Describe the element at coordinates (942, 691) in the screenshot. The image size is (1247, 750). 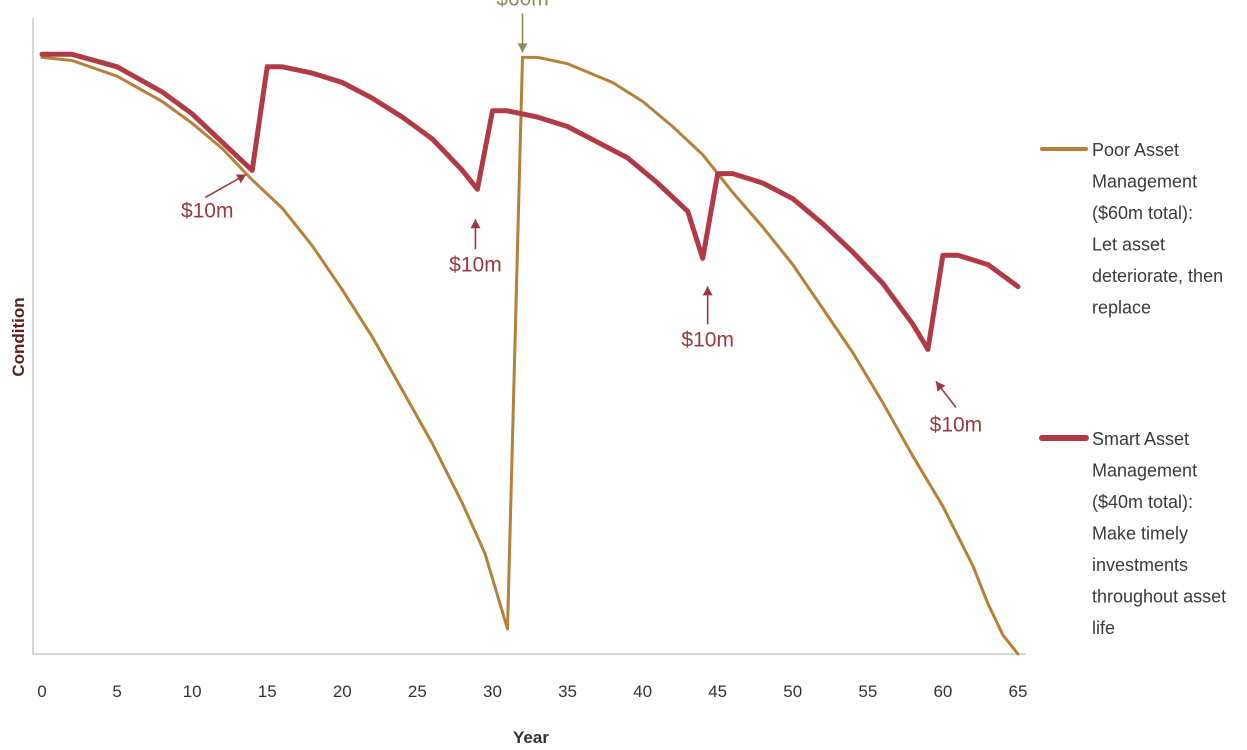
I see `x-tick-label-60: 60` at that location.